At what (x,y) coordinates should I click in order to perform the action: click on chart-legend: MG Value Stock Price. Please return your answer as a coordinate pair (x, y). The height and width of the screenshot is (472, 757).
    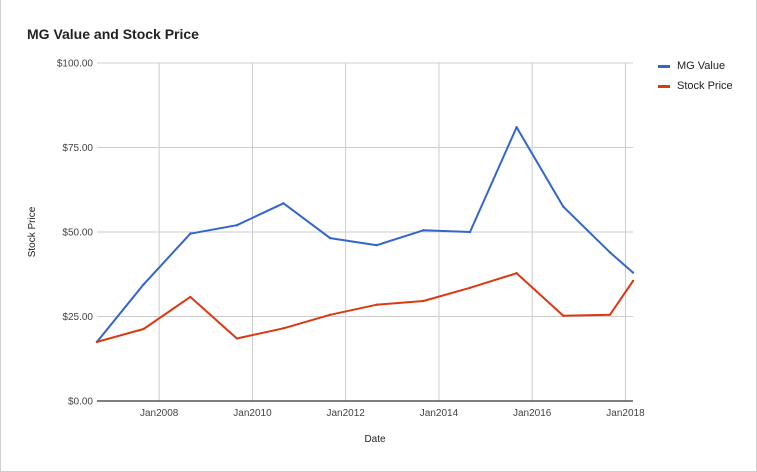
    Looking at the image, I should click on (695, 76).